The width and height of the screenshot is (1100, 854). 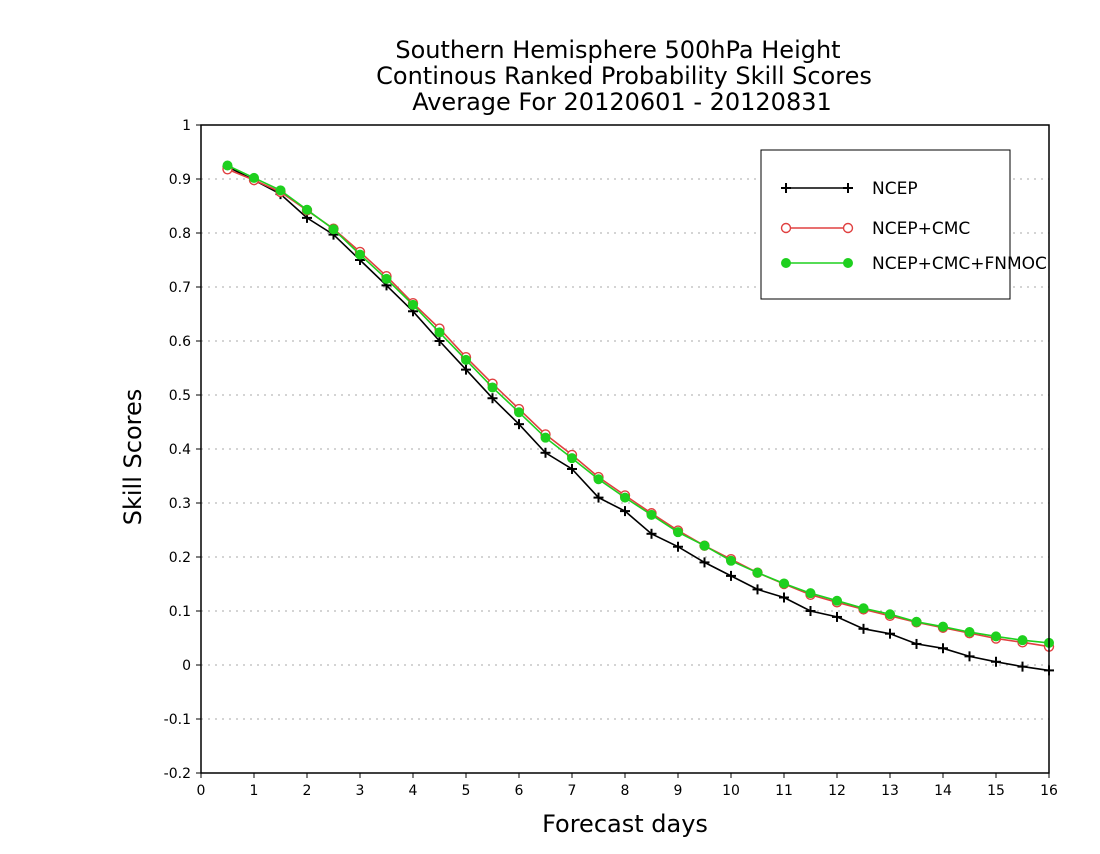 I want to click on y-tick-label: 0.9, so click(x=180, y=180).